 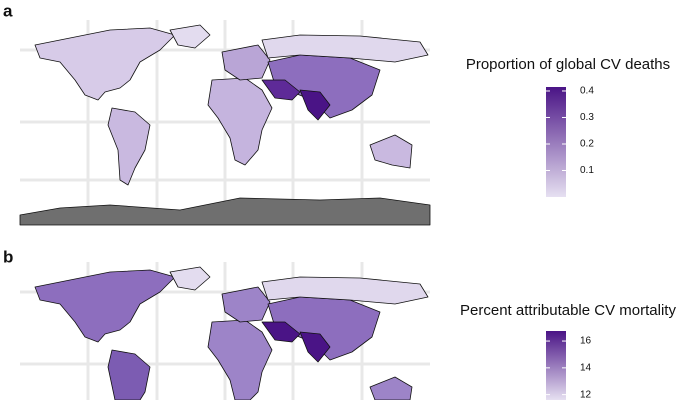 What do you see at coordinates (587, 170) in the screenshot?
I see `colorbar-tick-label: 0.1` at bounding box center [587, 170].